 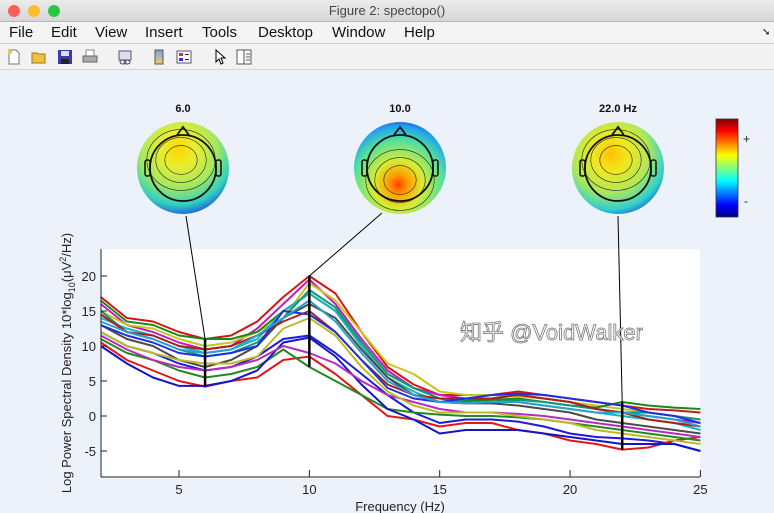 I want to click on menu-insert: Insert, so click(x=164, y=32).